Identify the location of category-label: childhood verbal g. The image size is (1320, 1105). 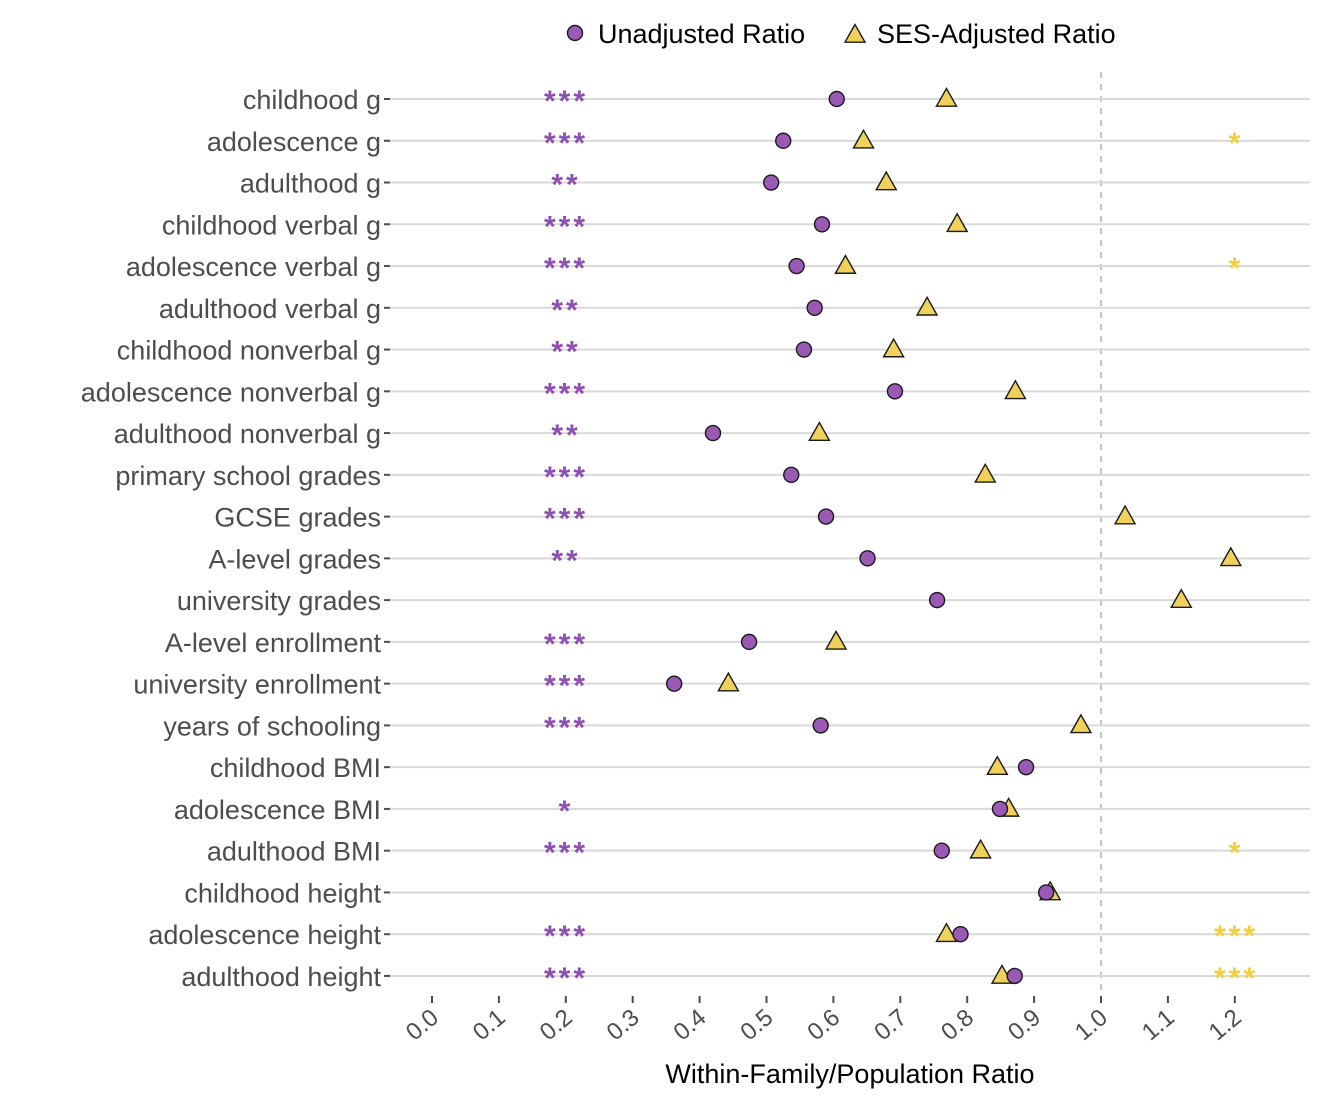
(271, 225).